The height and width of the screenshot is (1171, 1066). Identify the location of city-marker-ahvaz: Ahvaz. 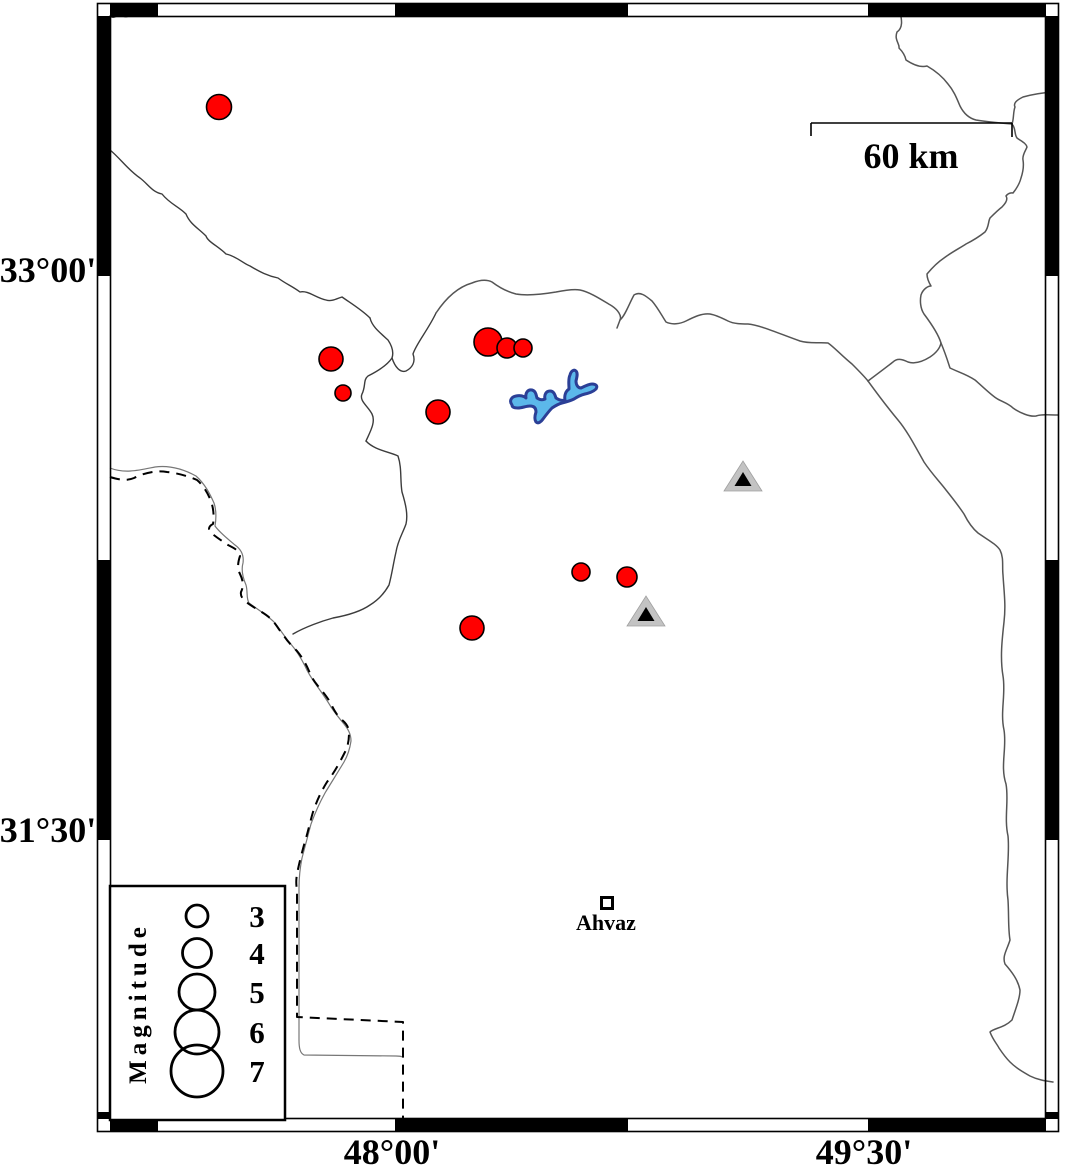
(606, 915).